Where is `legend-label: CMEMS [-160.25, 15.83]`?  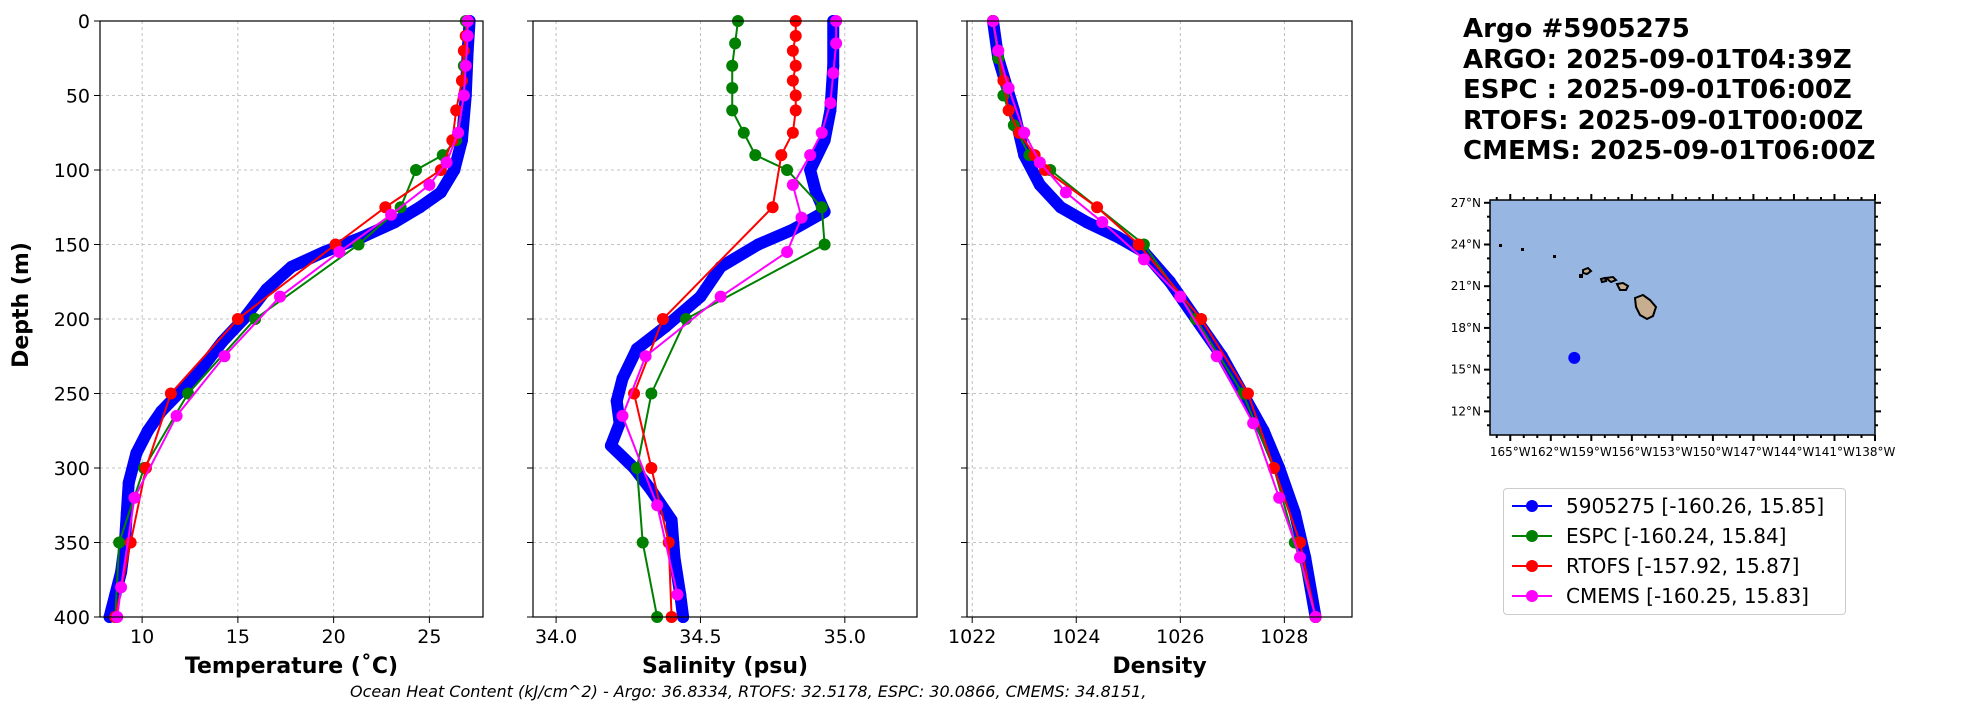 legend-label: CMEMS [-160.25, 15.83] is located at coordinates (1687, 596).